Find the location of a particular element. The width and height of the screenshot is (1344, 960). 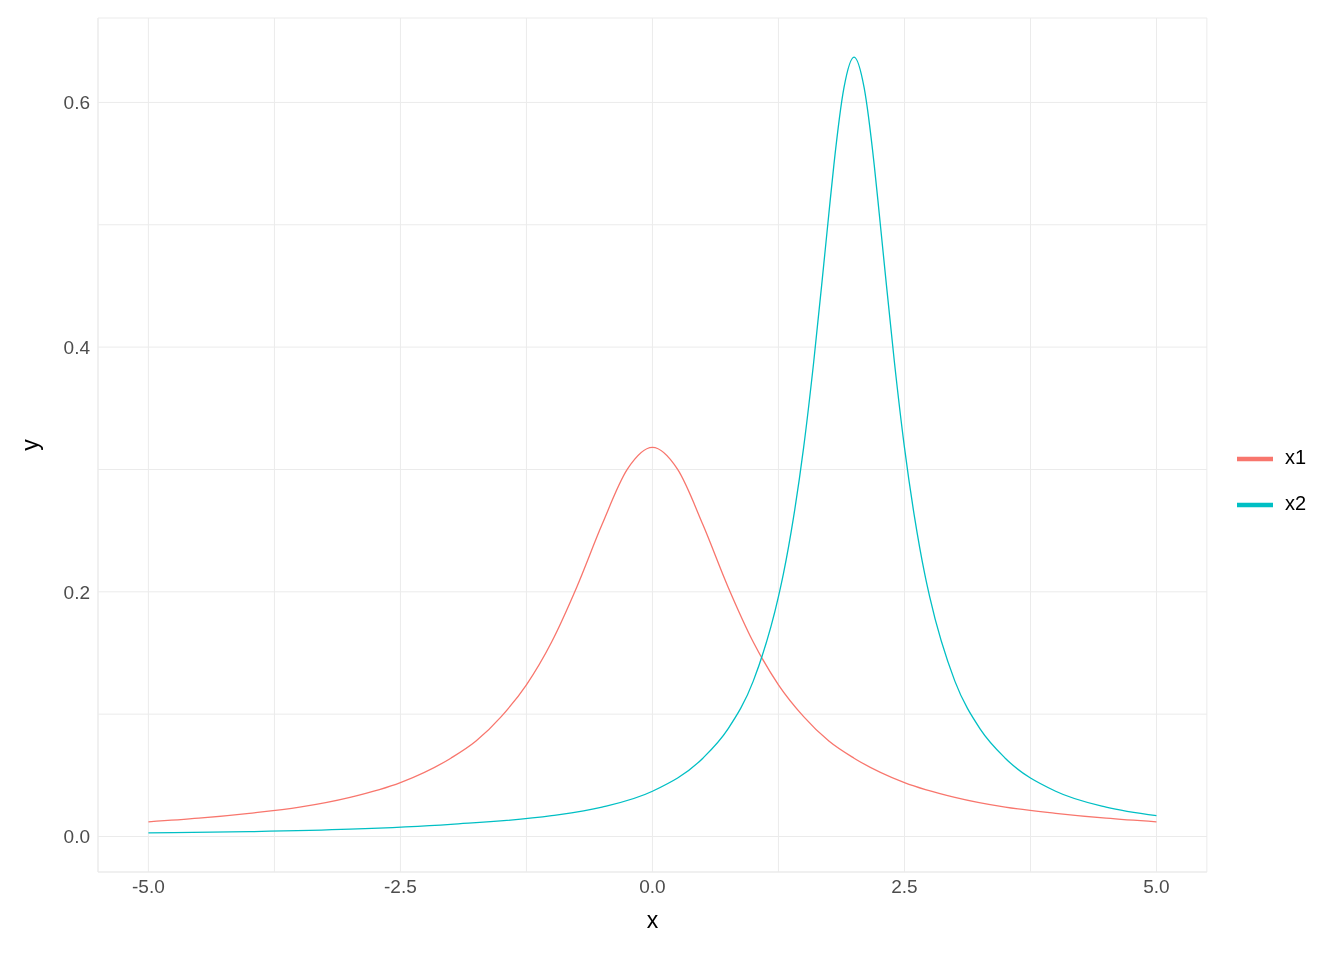

y-tick-label: 0.0 is located at coordinates (76, 837).